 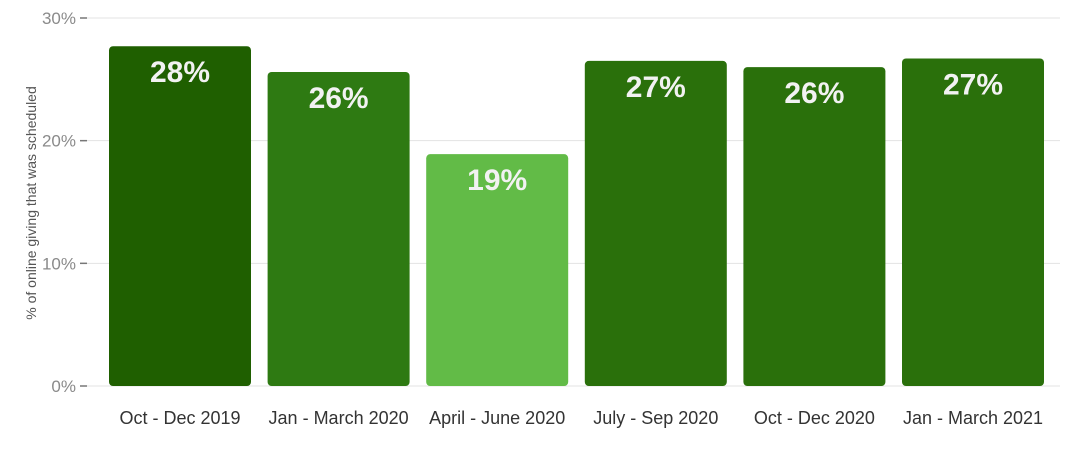 What do you see at coordinates (59, 141) in the screenshot?
I see `y-tick-label: 20%` at bounding box center [59, 141].